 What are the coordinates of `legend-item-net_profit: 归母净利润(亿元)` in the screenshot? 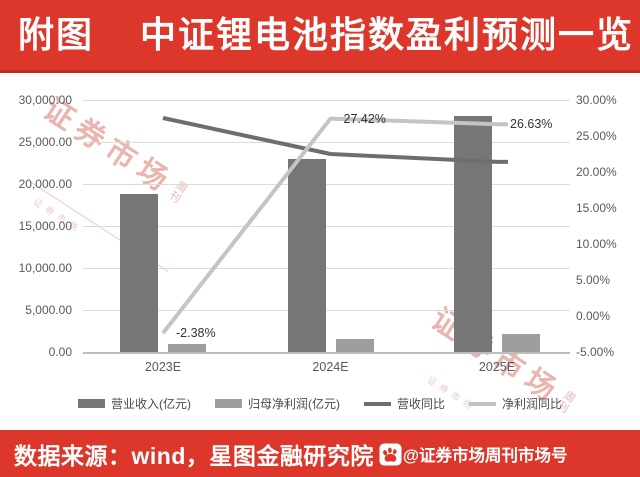 It's located at (277, 403).